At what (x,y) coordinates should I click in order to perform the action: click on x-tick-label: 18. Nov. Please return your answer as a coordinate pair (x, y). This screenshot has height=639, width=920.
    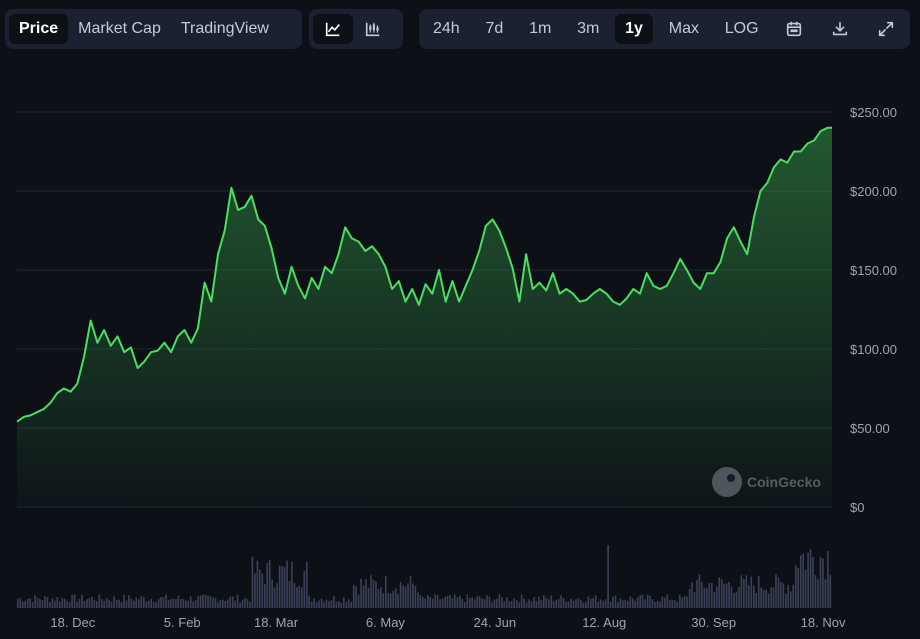
    Looking at the image, I should click on (823, 622).